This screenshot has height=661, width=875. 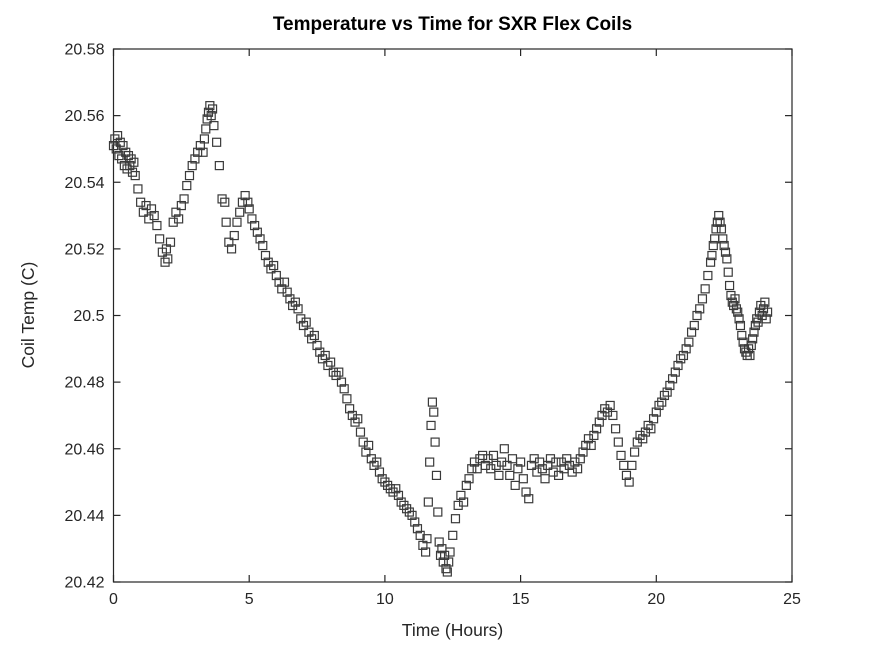 What do you see at coordinates (792, 599) in the screenshot?
I see `x-tick-label: 25` at bounding box center [792, 599].